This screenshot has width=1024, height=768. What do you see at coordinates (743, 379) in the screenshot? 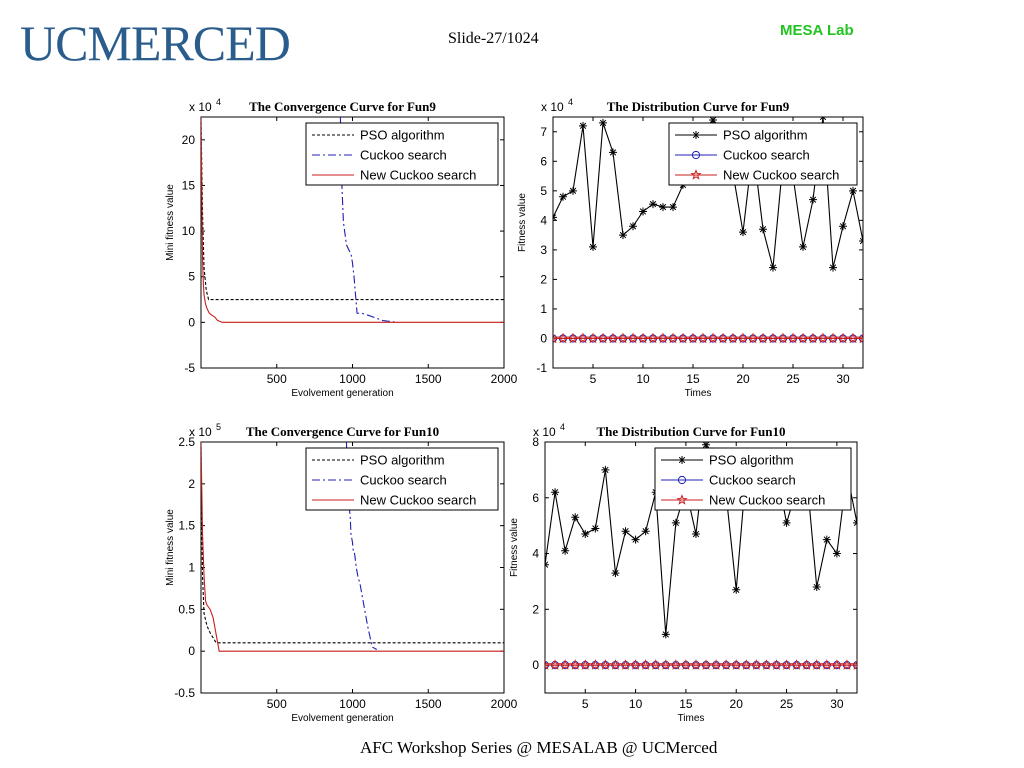
I see `x-tick-label: 20` at bounding box center [743, 379].